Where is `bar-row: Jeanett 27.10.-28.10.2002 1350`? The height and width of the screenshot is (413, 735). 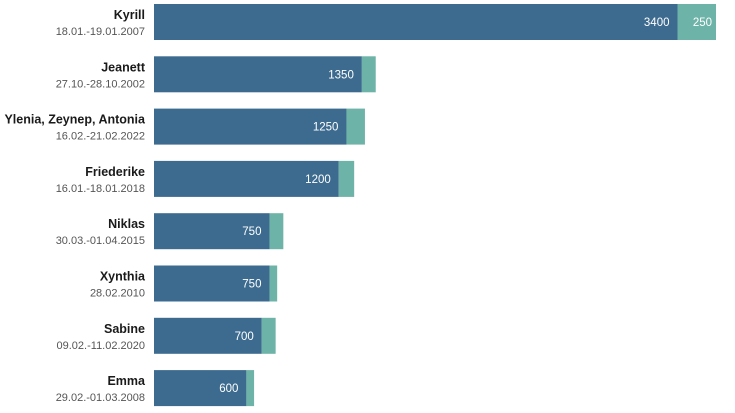 bar-row: Jeanett 27.10.-28.10.2002 1350 is located at coordinates (216, 74).